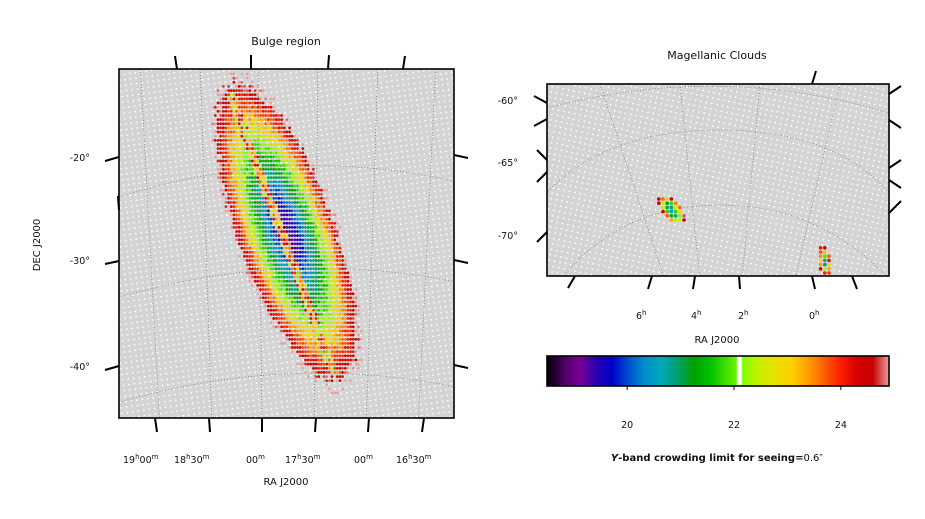  I want to click on magellanic-ytick-label: -60°, so click(508, 101).